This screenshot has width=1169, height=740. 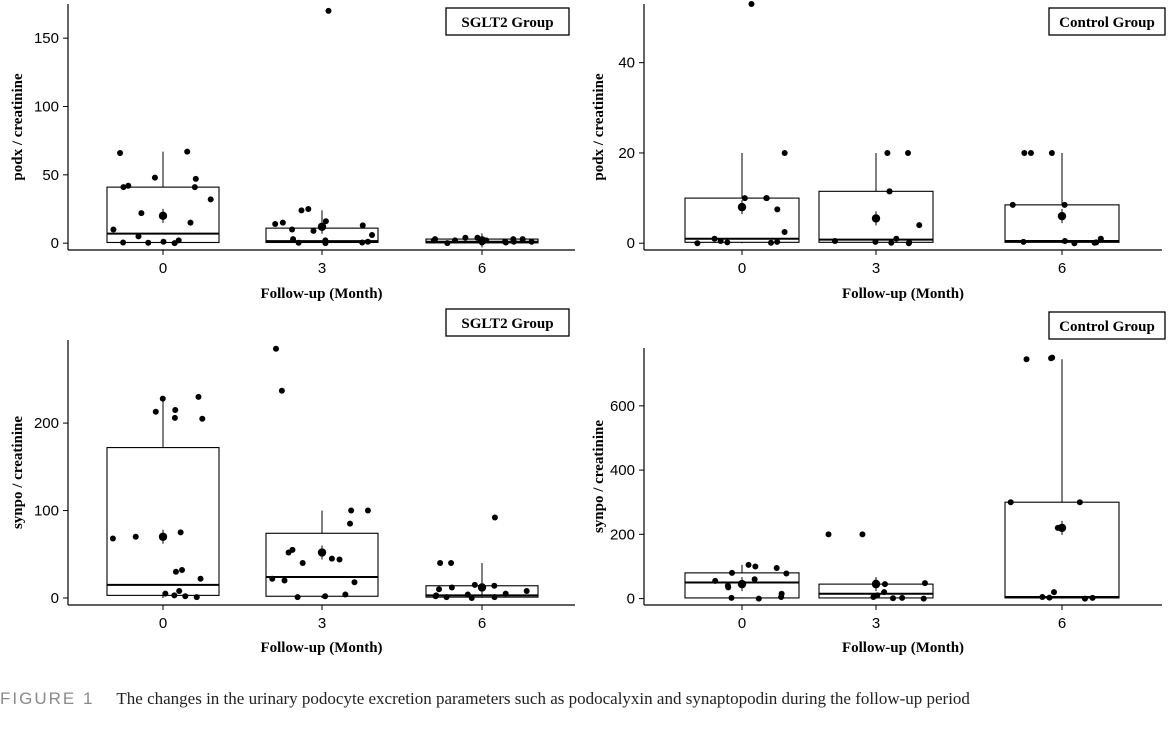 What do you see at coordinates (18, 472) in the screenshot?
I see `y-axis-title: synpo / creatinine` at bounding box center [18, 472].